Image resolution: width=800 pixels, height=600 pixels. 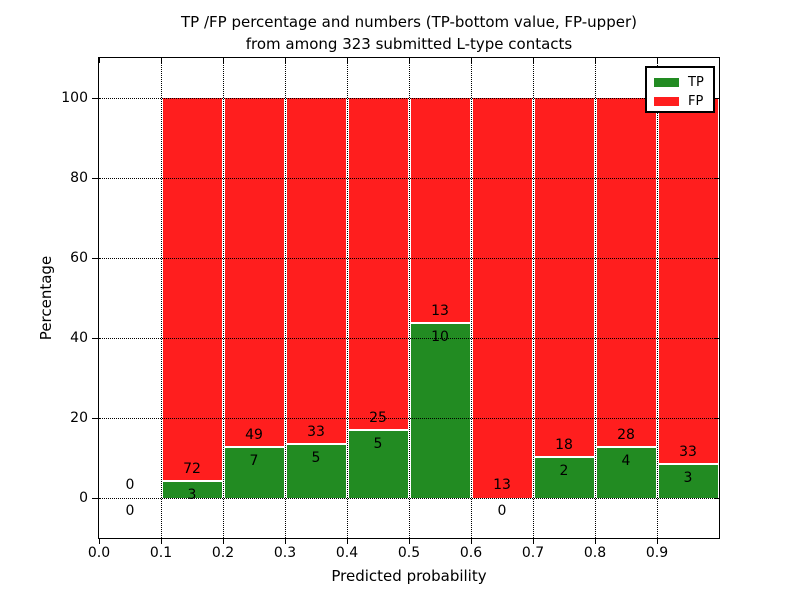 What do you see at coordinates (347, 553) in the screenshot?
I see `x-tick-label: 0.4` at bounding box center [347, 553].